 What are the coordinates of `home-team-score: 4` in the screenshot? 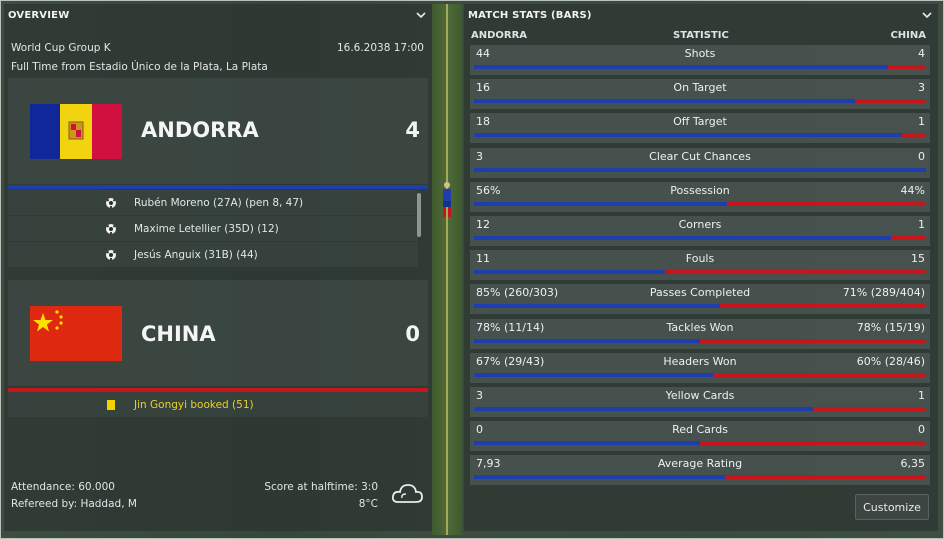 It's located at (412, 130).